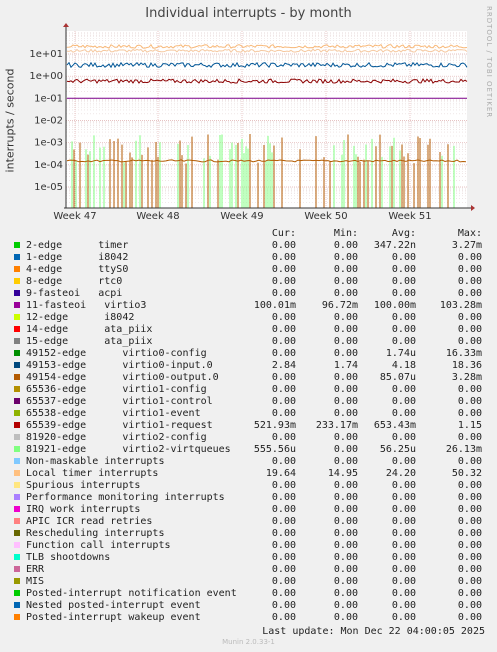 The image size is (497, 652). Describe the element at coordinates (80, 317) in the screenshot. I see `legend-name: 12-edge i8042` at that location.